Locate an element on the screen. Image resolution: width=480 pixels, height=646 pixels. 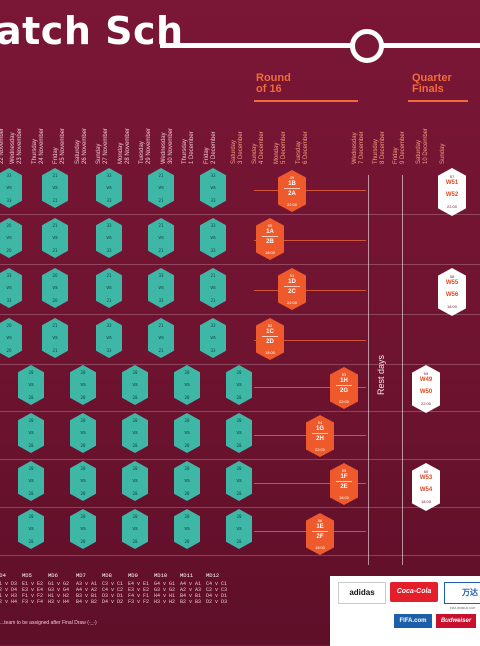
ko-time: 18:00 is located at coordinates (269, 252).